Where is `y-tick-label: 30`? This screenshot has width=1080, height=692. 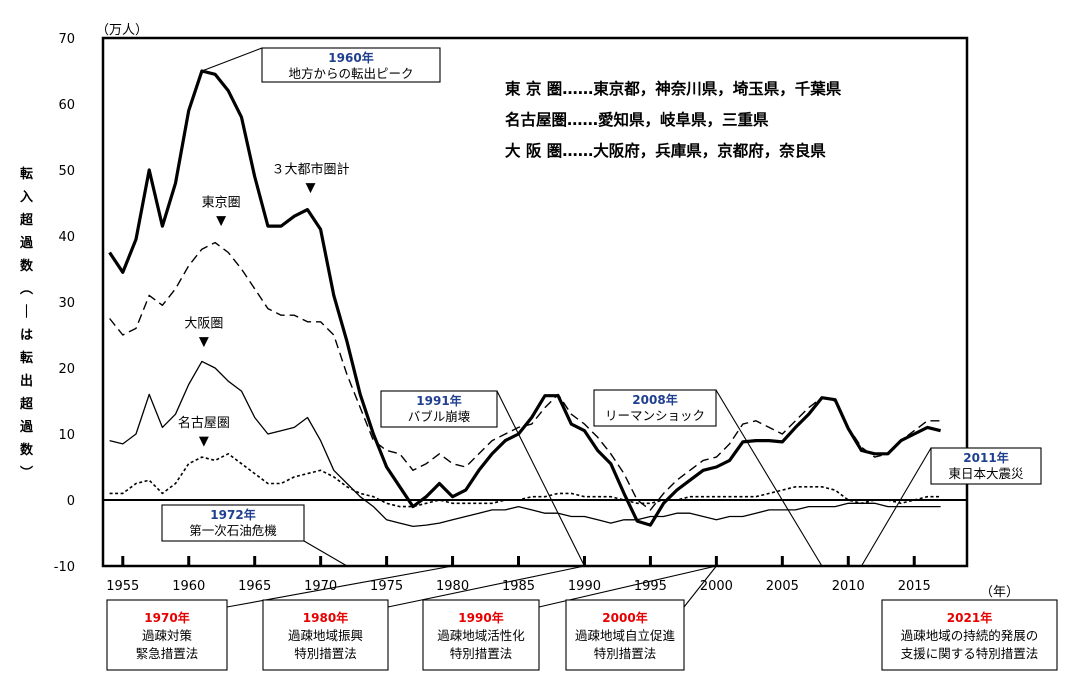 y-tick-label: 30 is located at coordinates (66, 303).